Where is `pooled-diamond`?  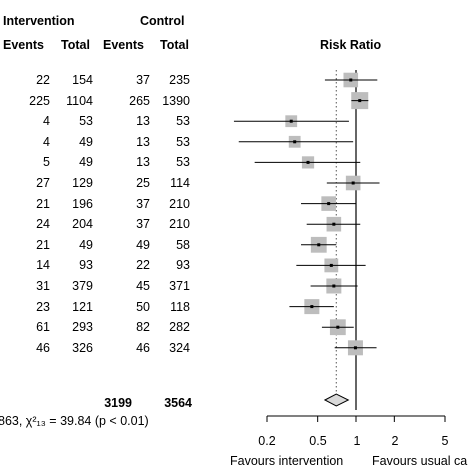 pooled-diamond is located at coordinates (336, 400).